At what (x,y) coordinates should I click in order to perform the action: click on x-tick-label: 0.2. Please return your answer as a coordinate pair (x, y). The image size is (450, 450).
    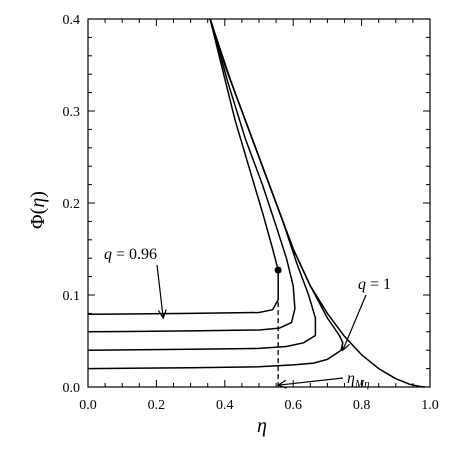
    Looking at the image, I should click on (157, 405).